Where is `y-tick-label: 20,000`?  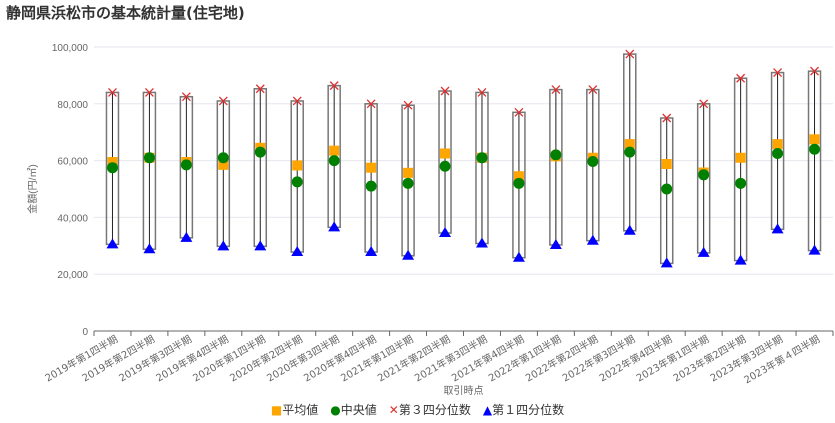
y-tick-label: 20,000 is located at coordinates (72, 275).